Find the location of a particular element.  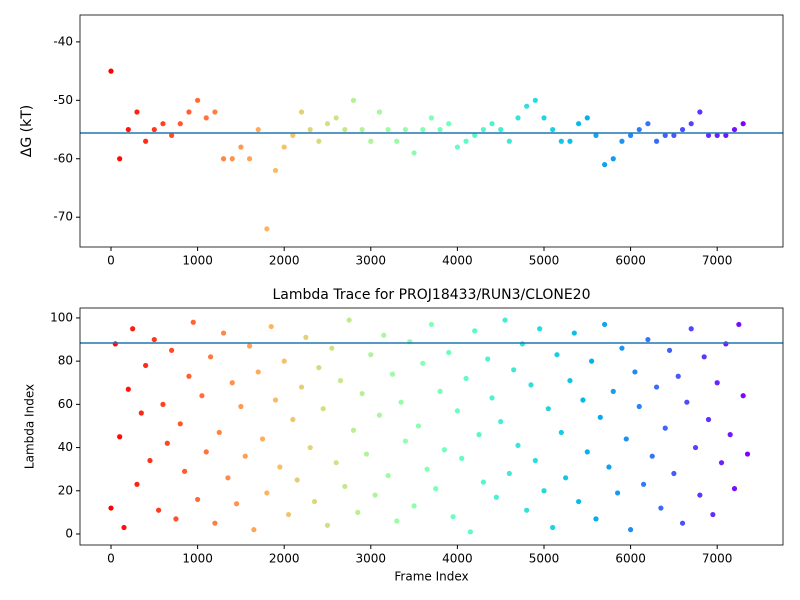

y-tick-label: 0 is located at coordinates (69, 533).